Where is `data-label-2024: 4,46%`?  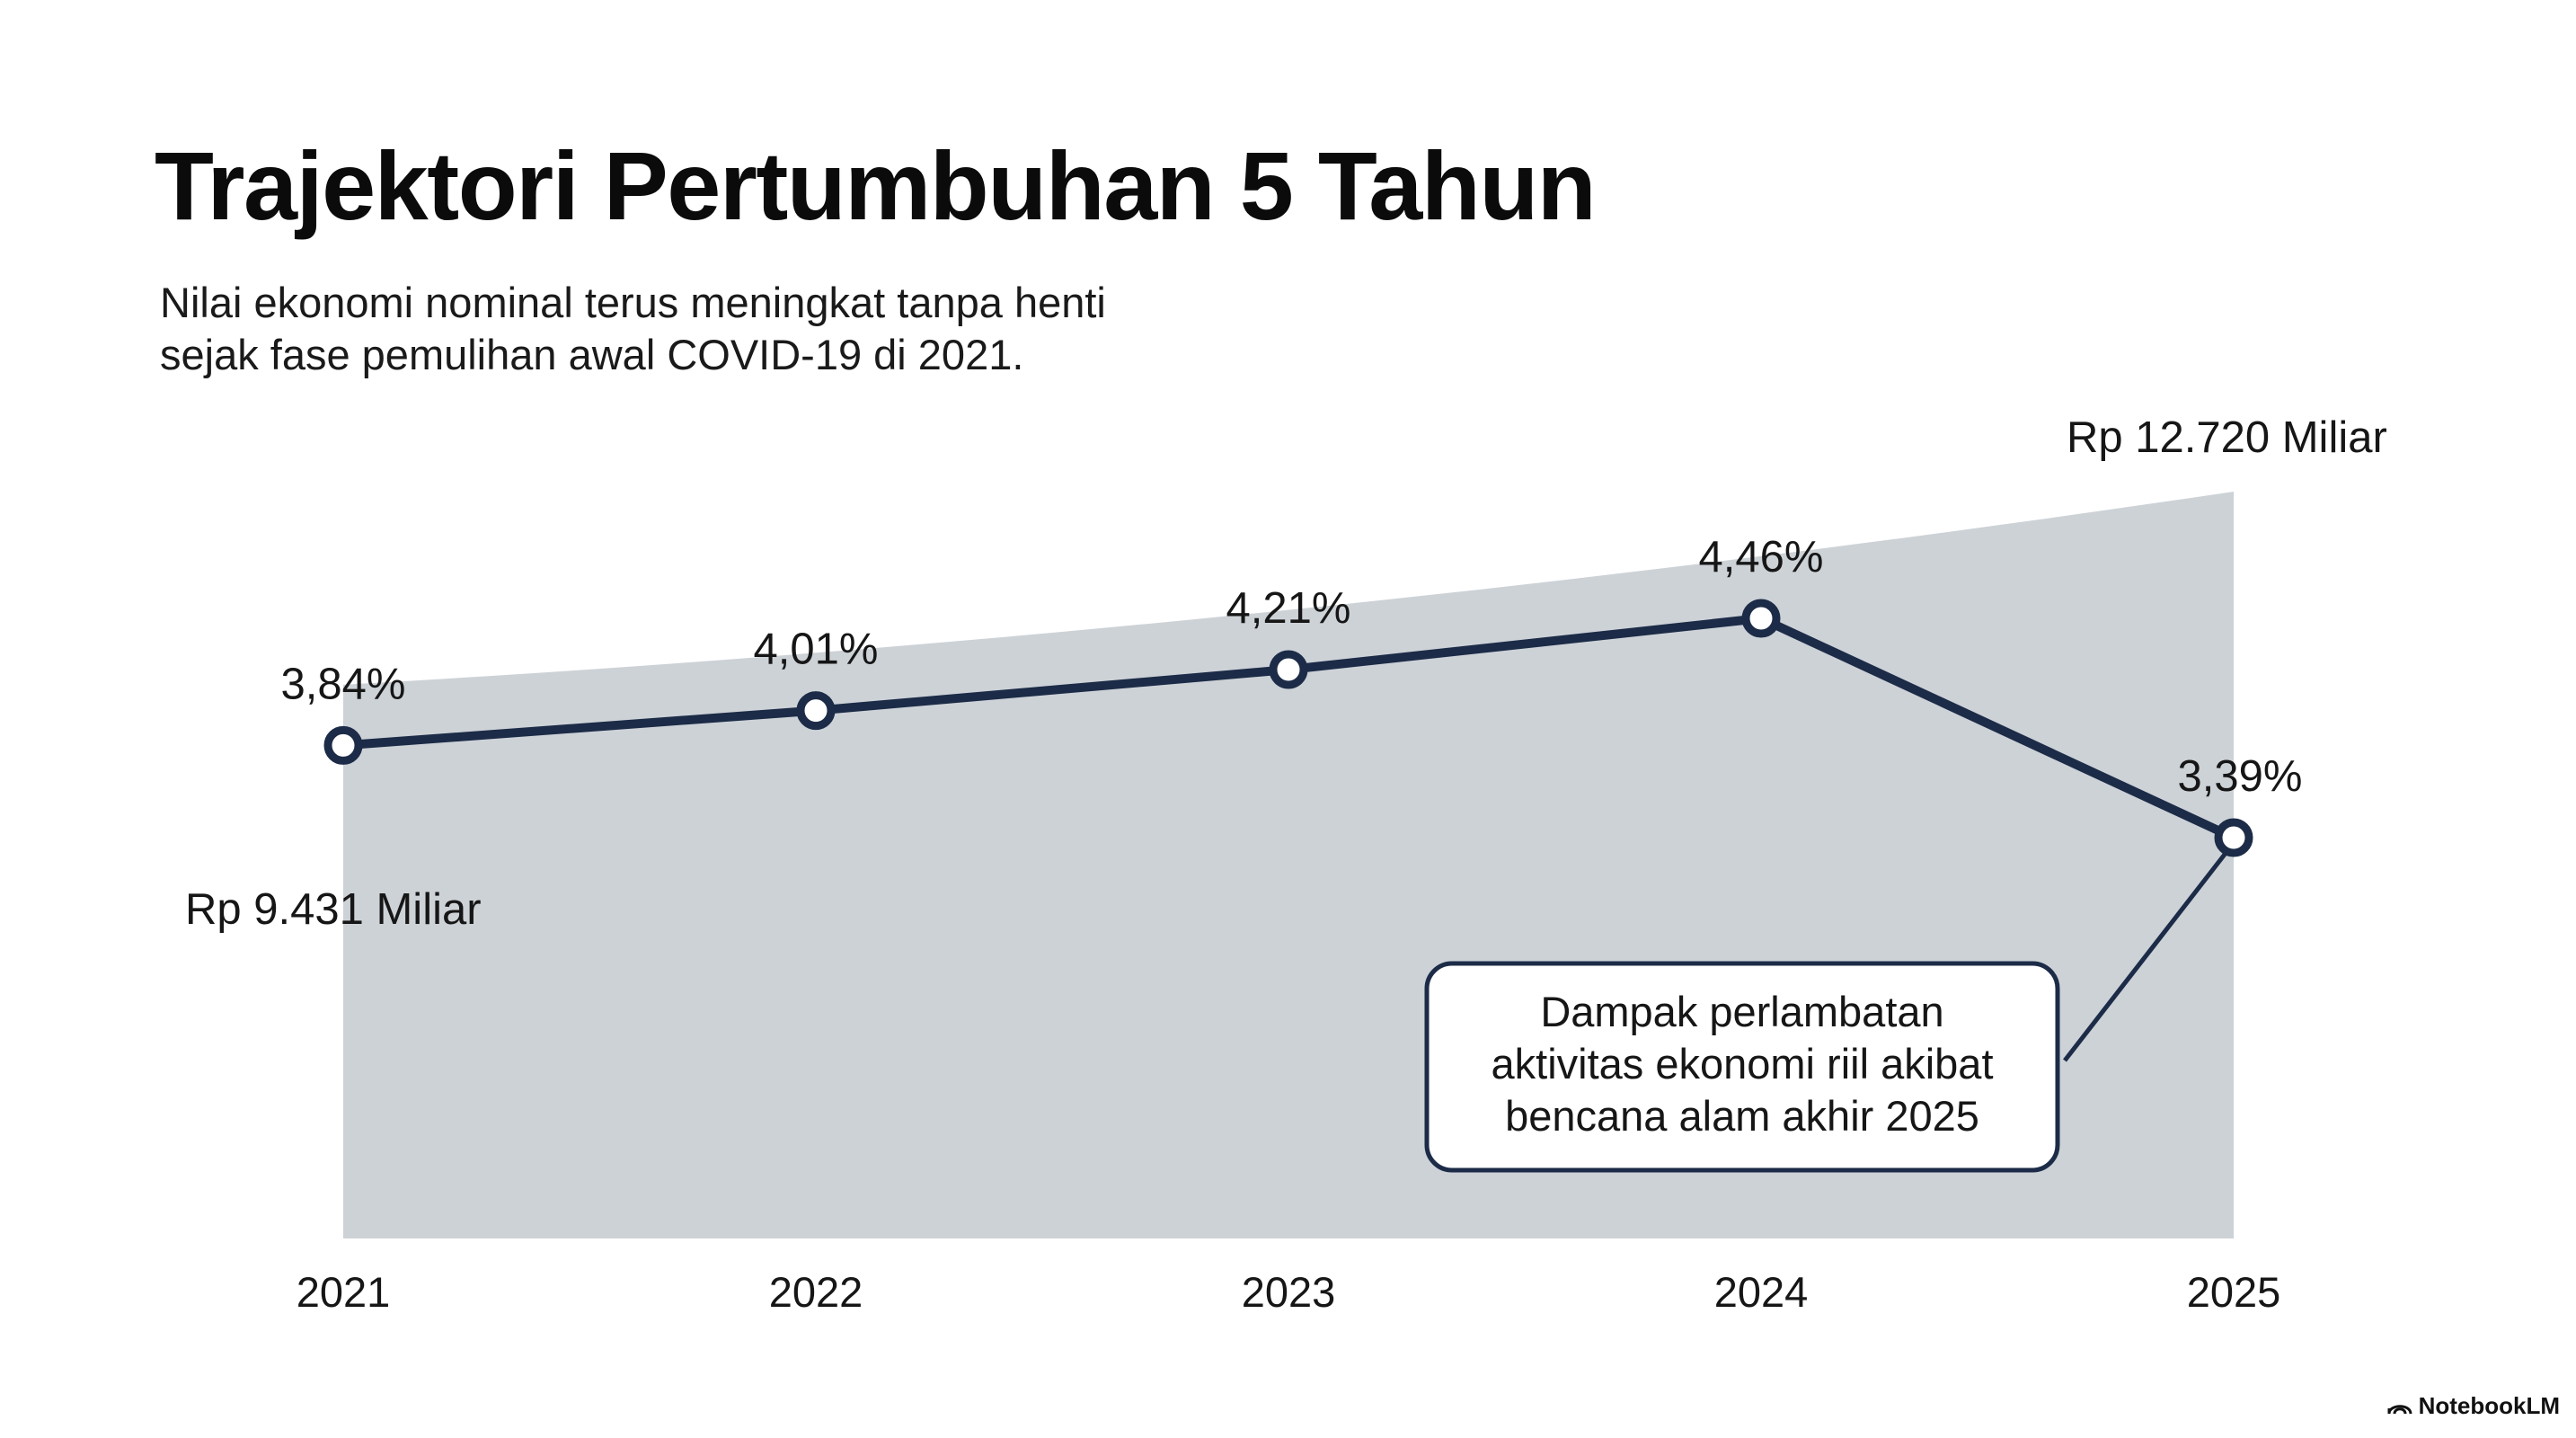 data-label-2024: 4,46% is located at coordinates (1761, 557).